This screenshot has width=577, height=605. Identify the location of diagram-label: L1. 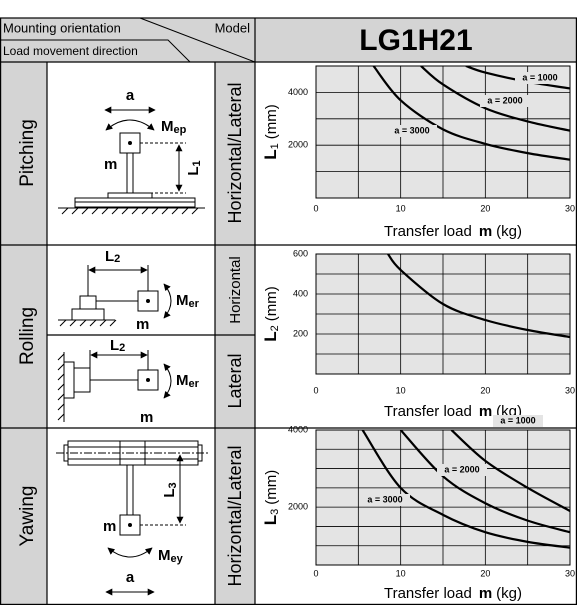
(194, 167).